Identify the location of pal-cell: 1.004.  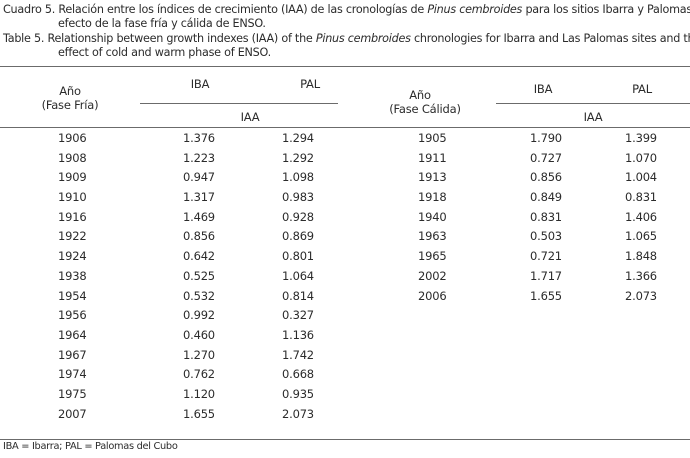
(641, 177).